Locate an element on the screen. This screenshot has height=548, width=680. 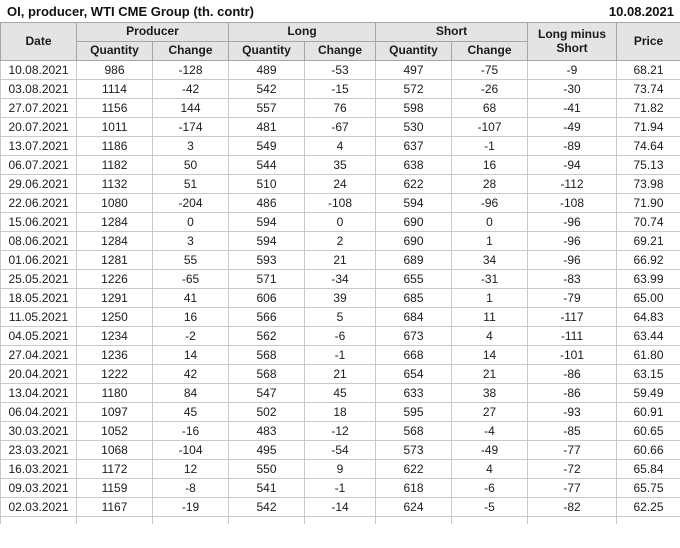
long-quantity-cell: 502 is located at coordinates (266, 412).